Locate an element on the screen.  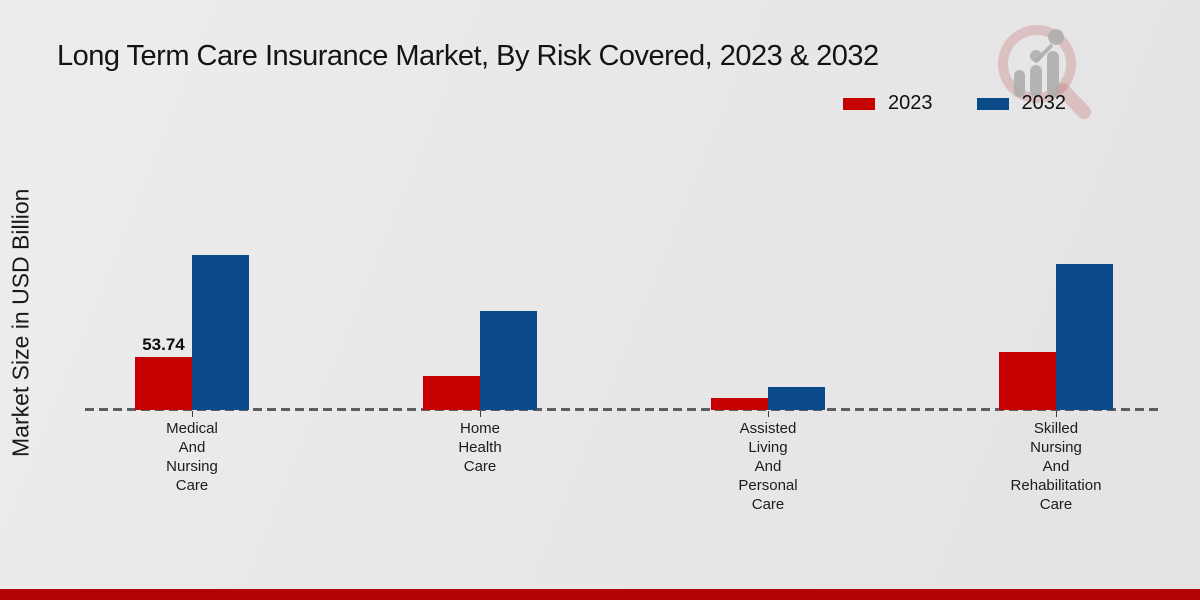
y-axis-label: Market Size in USD Billion is located at coordinates (20, 322).